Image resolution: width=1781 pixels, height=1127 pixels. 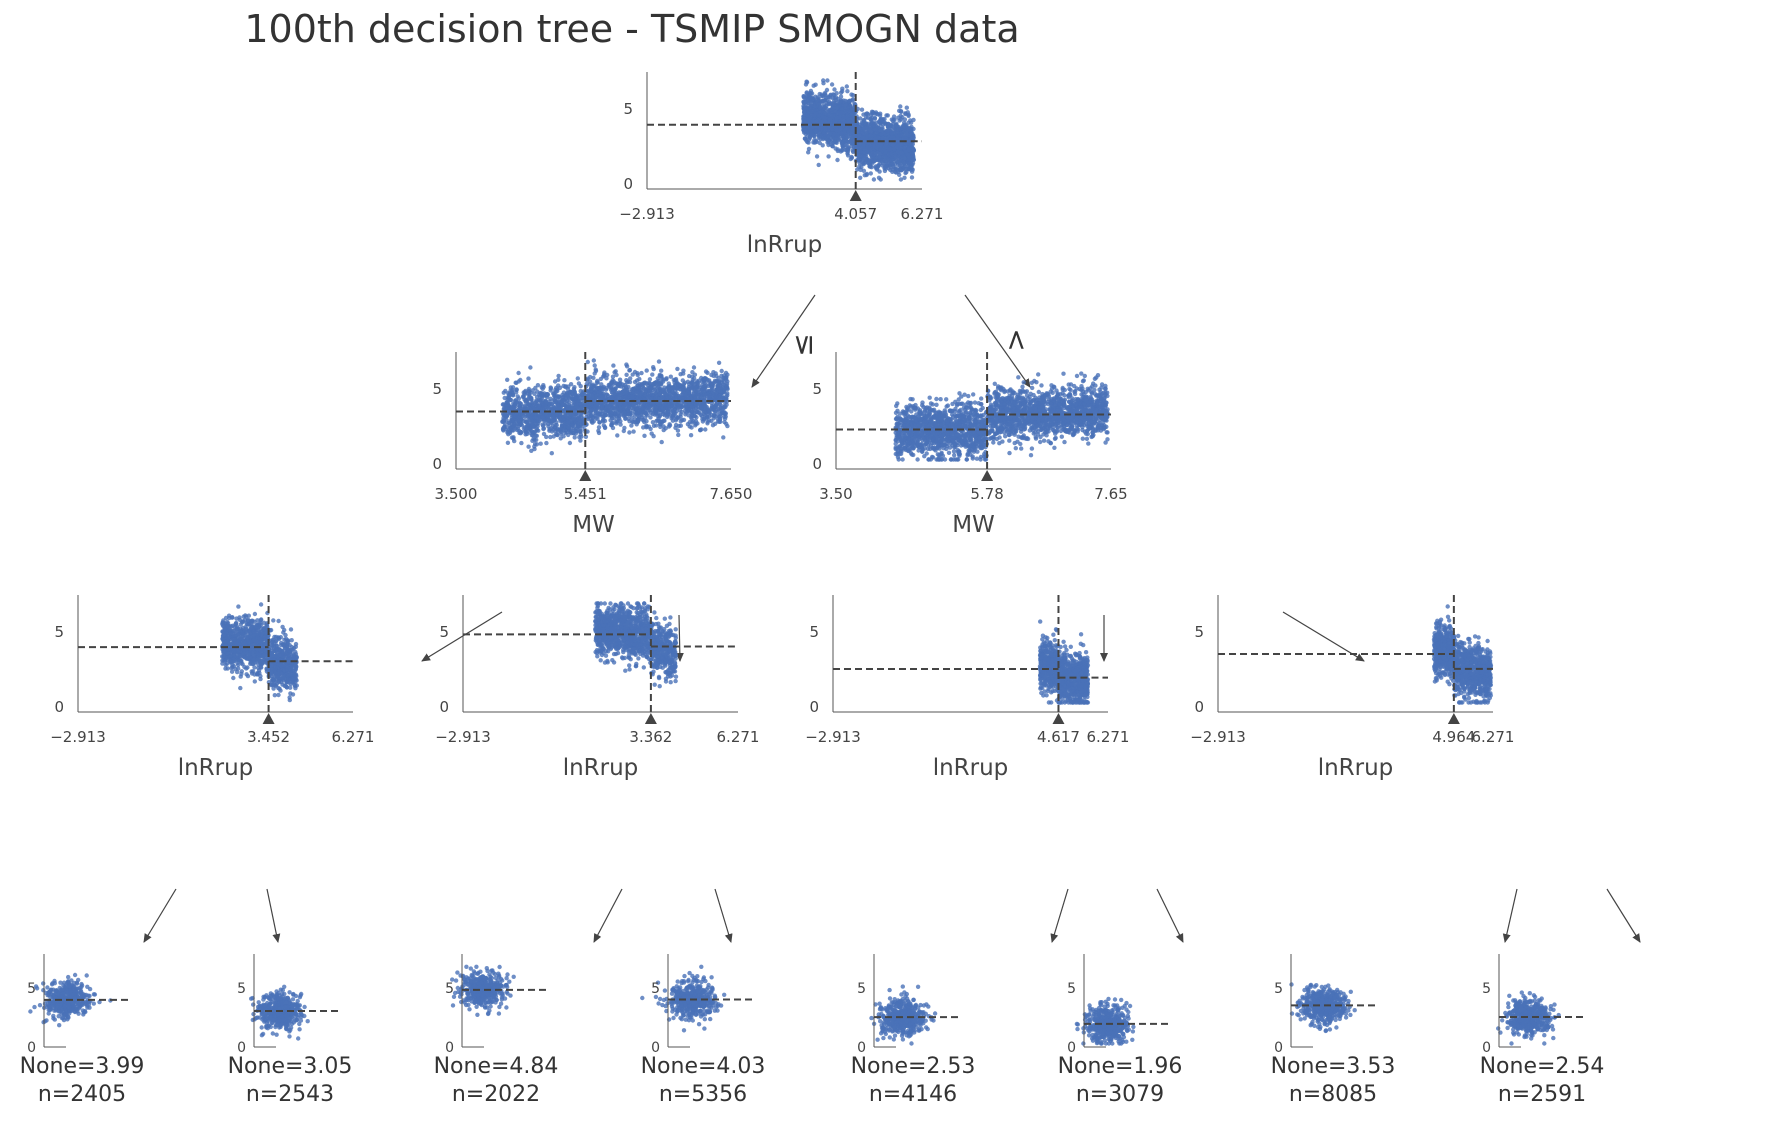 I want to click on node-n5: 0 5 −2.913 4.617 6.271 lnRrup, so click(x=967, y=688).